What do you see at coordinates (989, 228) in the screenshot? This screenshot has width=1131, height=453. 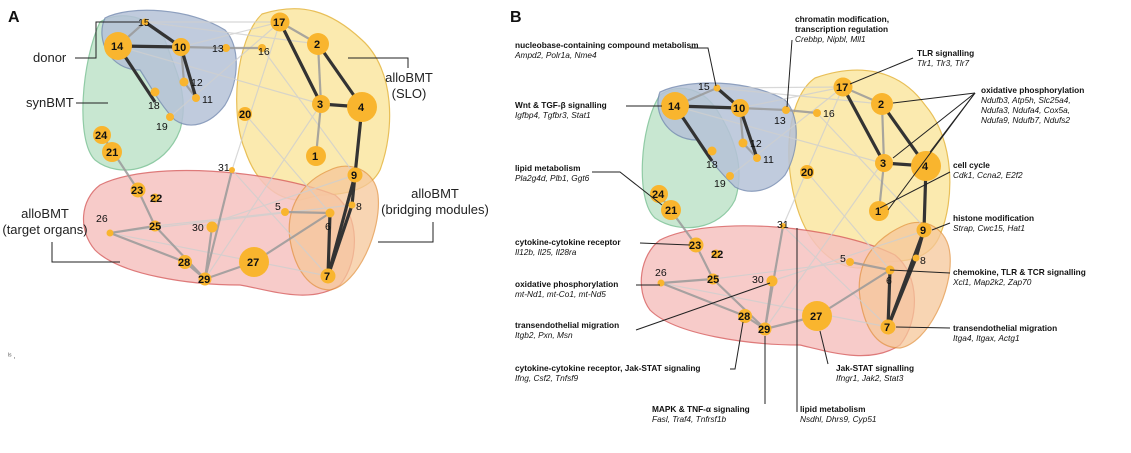 I see `anno-histone-genes: Strap, Cwc15, Hat1` at bounding box center [989, 228].